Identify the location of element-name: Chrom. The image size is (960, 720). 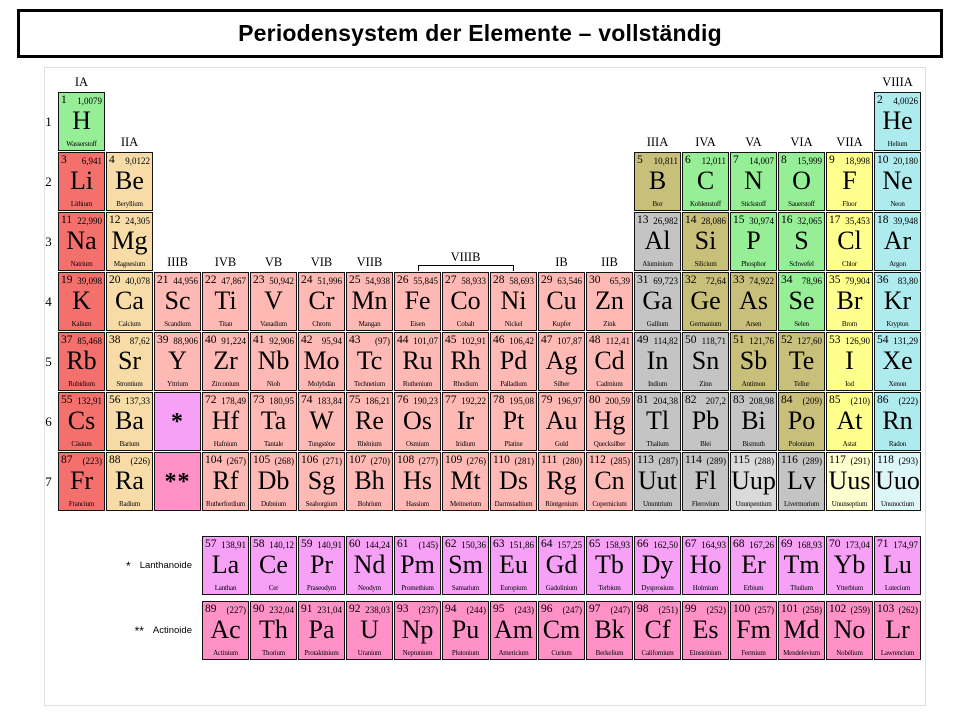
(321, 324).